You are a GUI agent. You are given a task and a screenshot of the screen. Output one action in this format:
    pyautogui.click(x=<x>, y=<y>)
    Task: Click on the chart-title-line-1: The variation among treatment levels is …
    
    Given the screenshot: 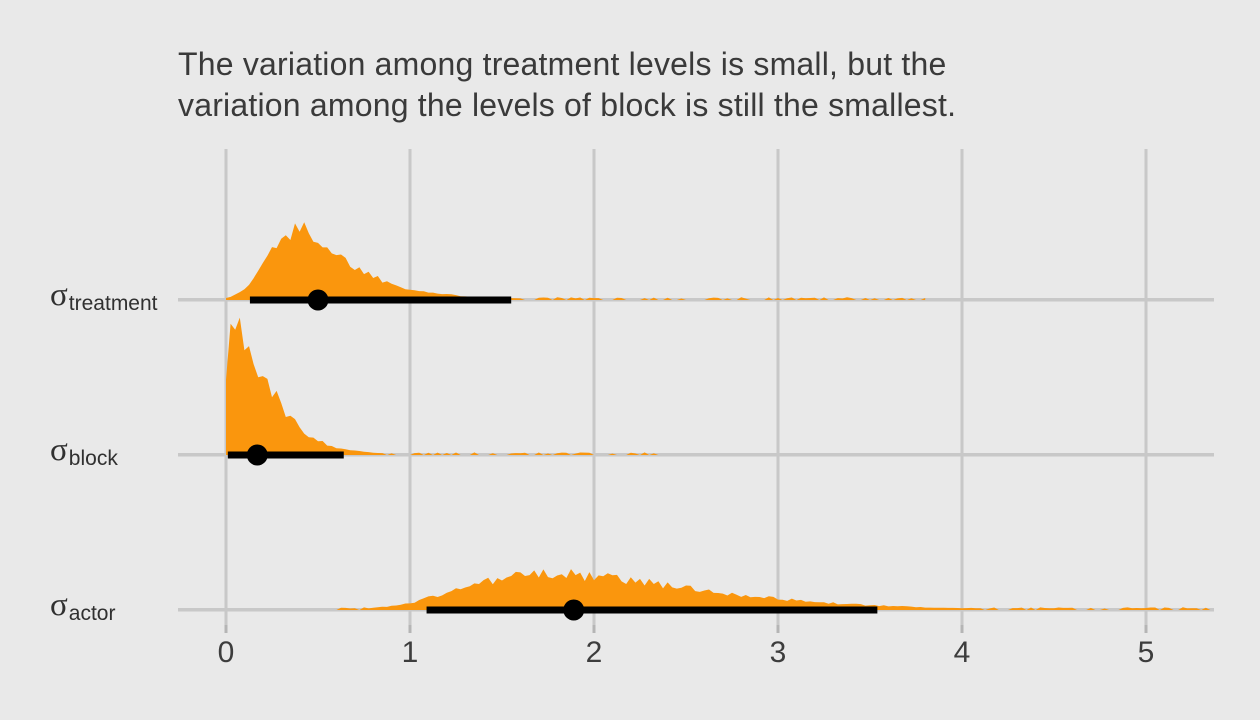 What is the action you would take?
    pyautogui.click(x=562, y=64)
    